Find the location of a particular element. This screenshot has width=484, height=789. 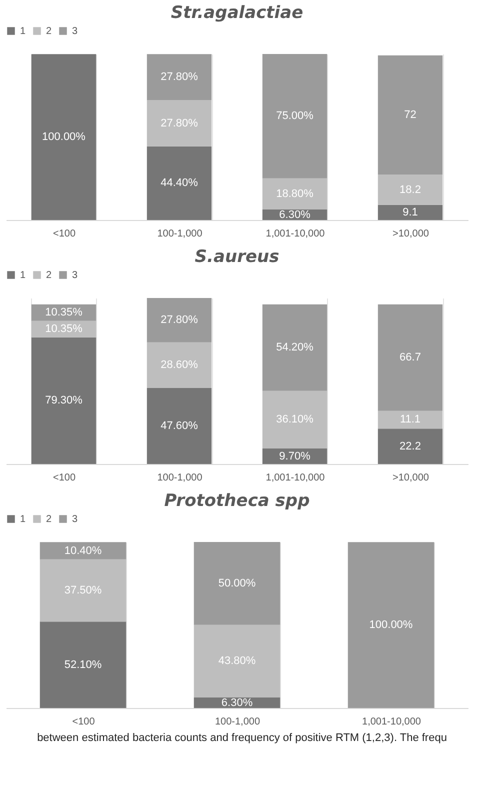

chart-title: Str.agalactiae is located at coordinates (237, 13).